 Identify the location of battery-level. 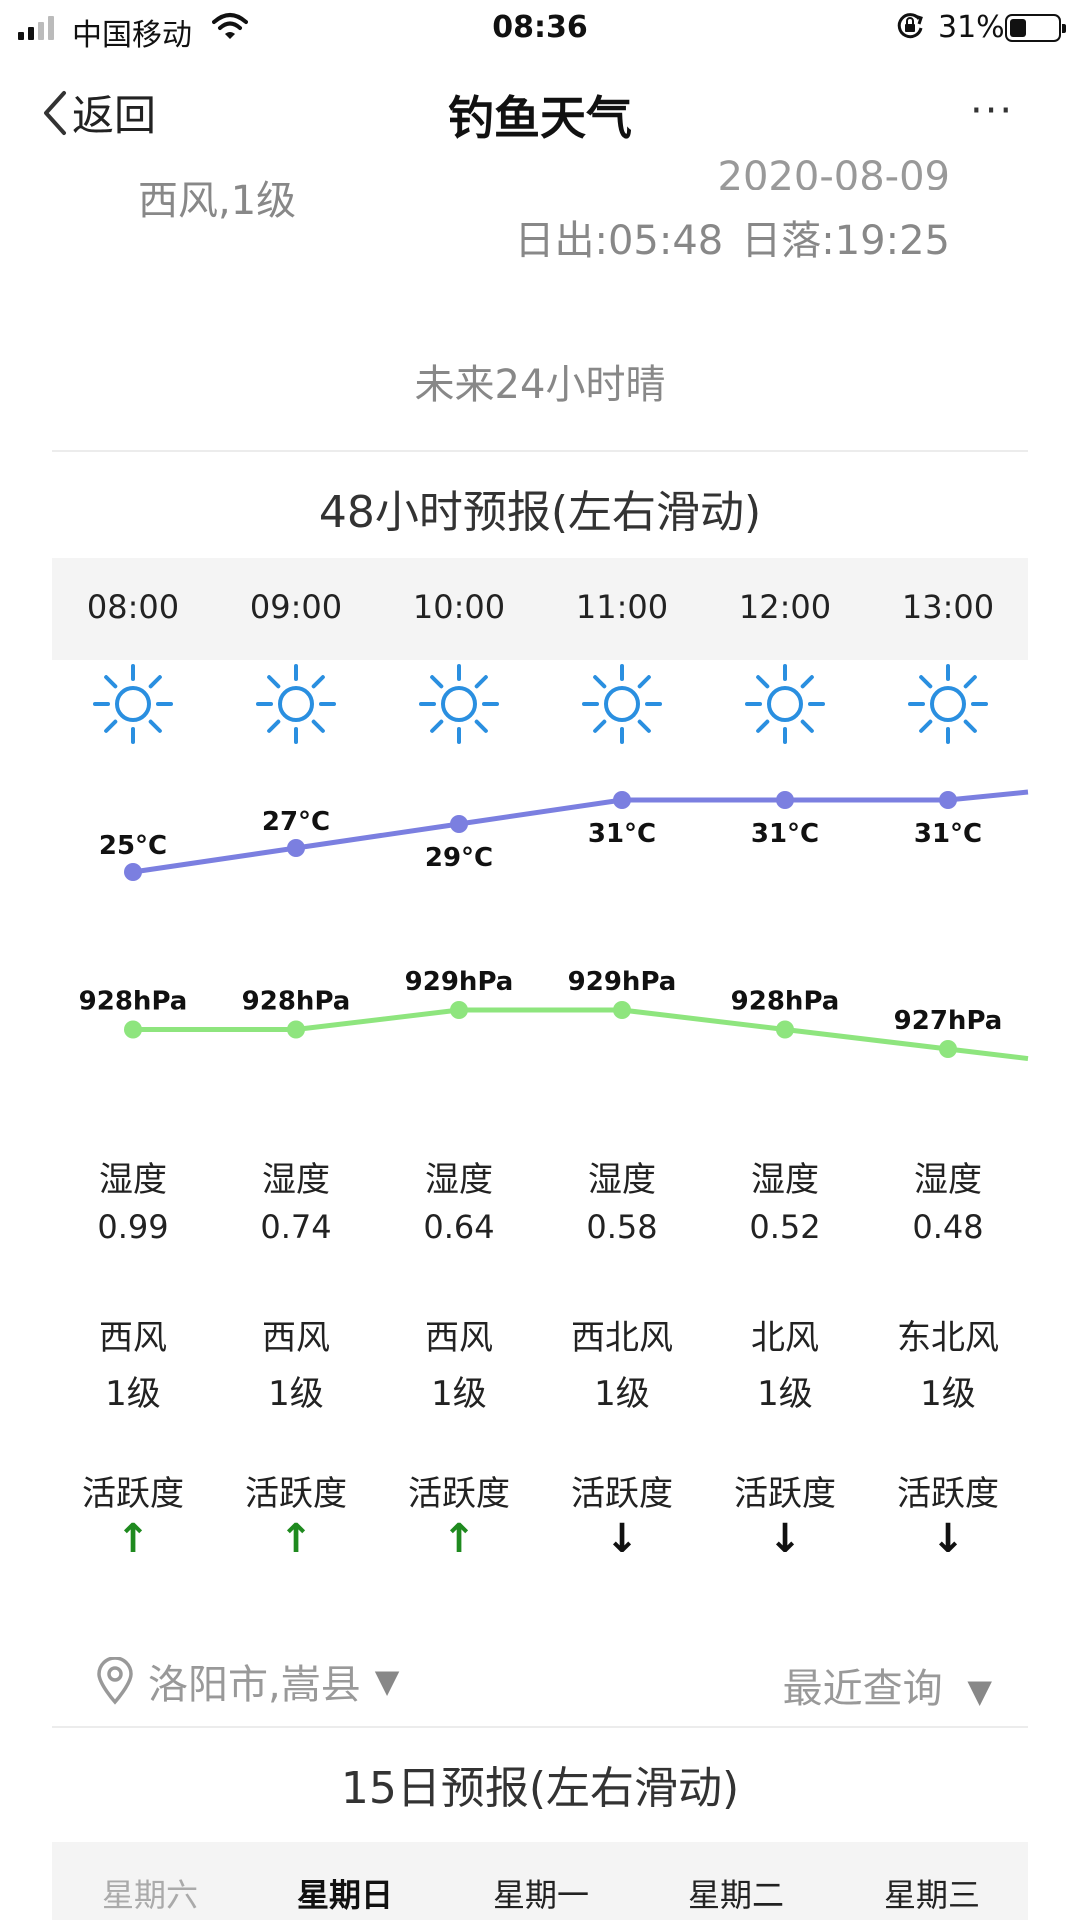
(1018, 28).